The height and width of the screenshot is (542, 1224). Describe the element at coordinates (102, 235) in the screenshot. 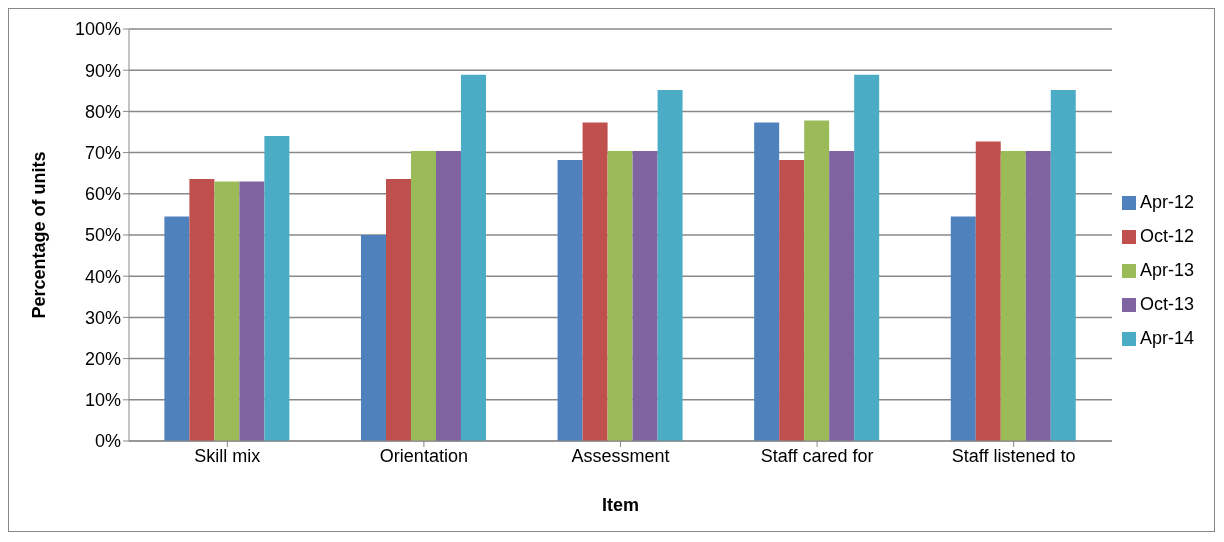

I see `y-tick-label: 50%` at that location.